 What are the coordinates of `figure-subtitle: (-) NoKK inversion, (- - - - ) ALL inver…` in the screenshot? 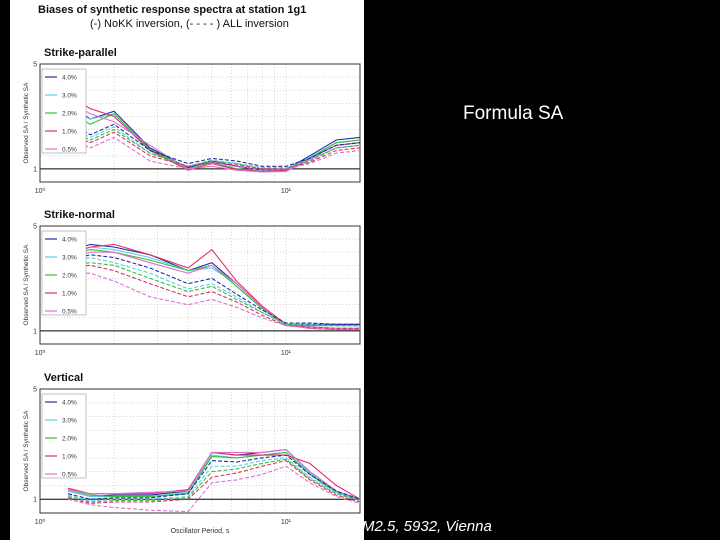 It's located at (189, 24).